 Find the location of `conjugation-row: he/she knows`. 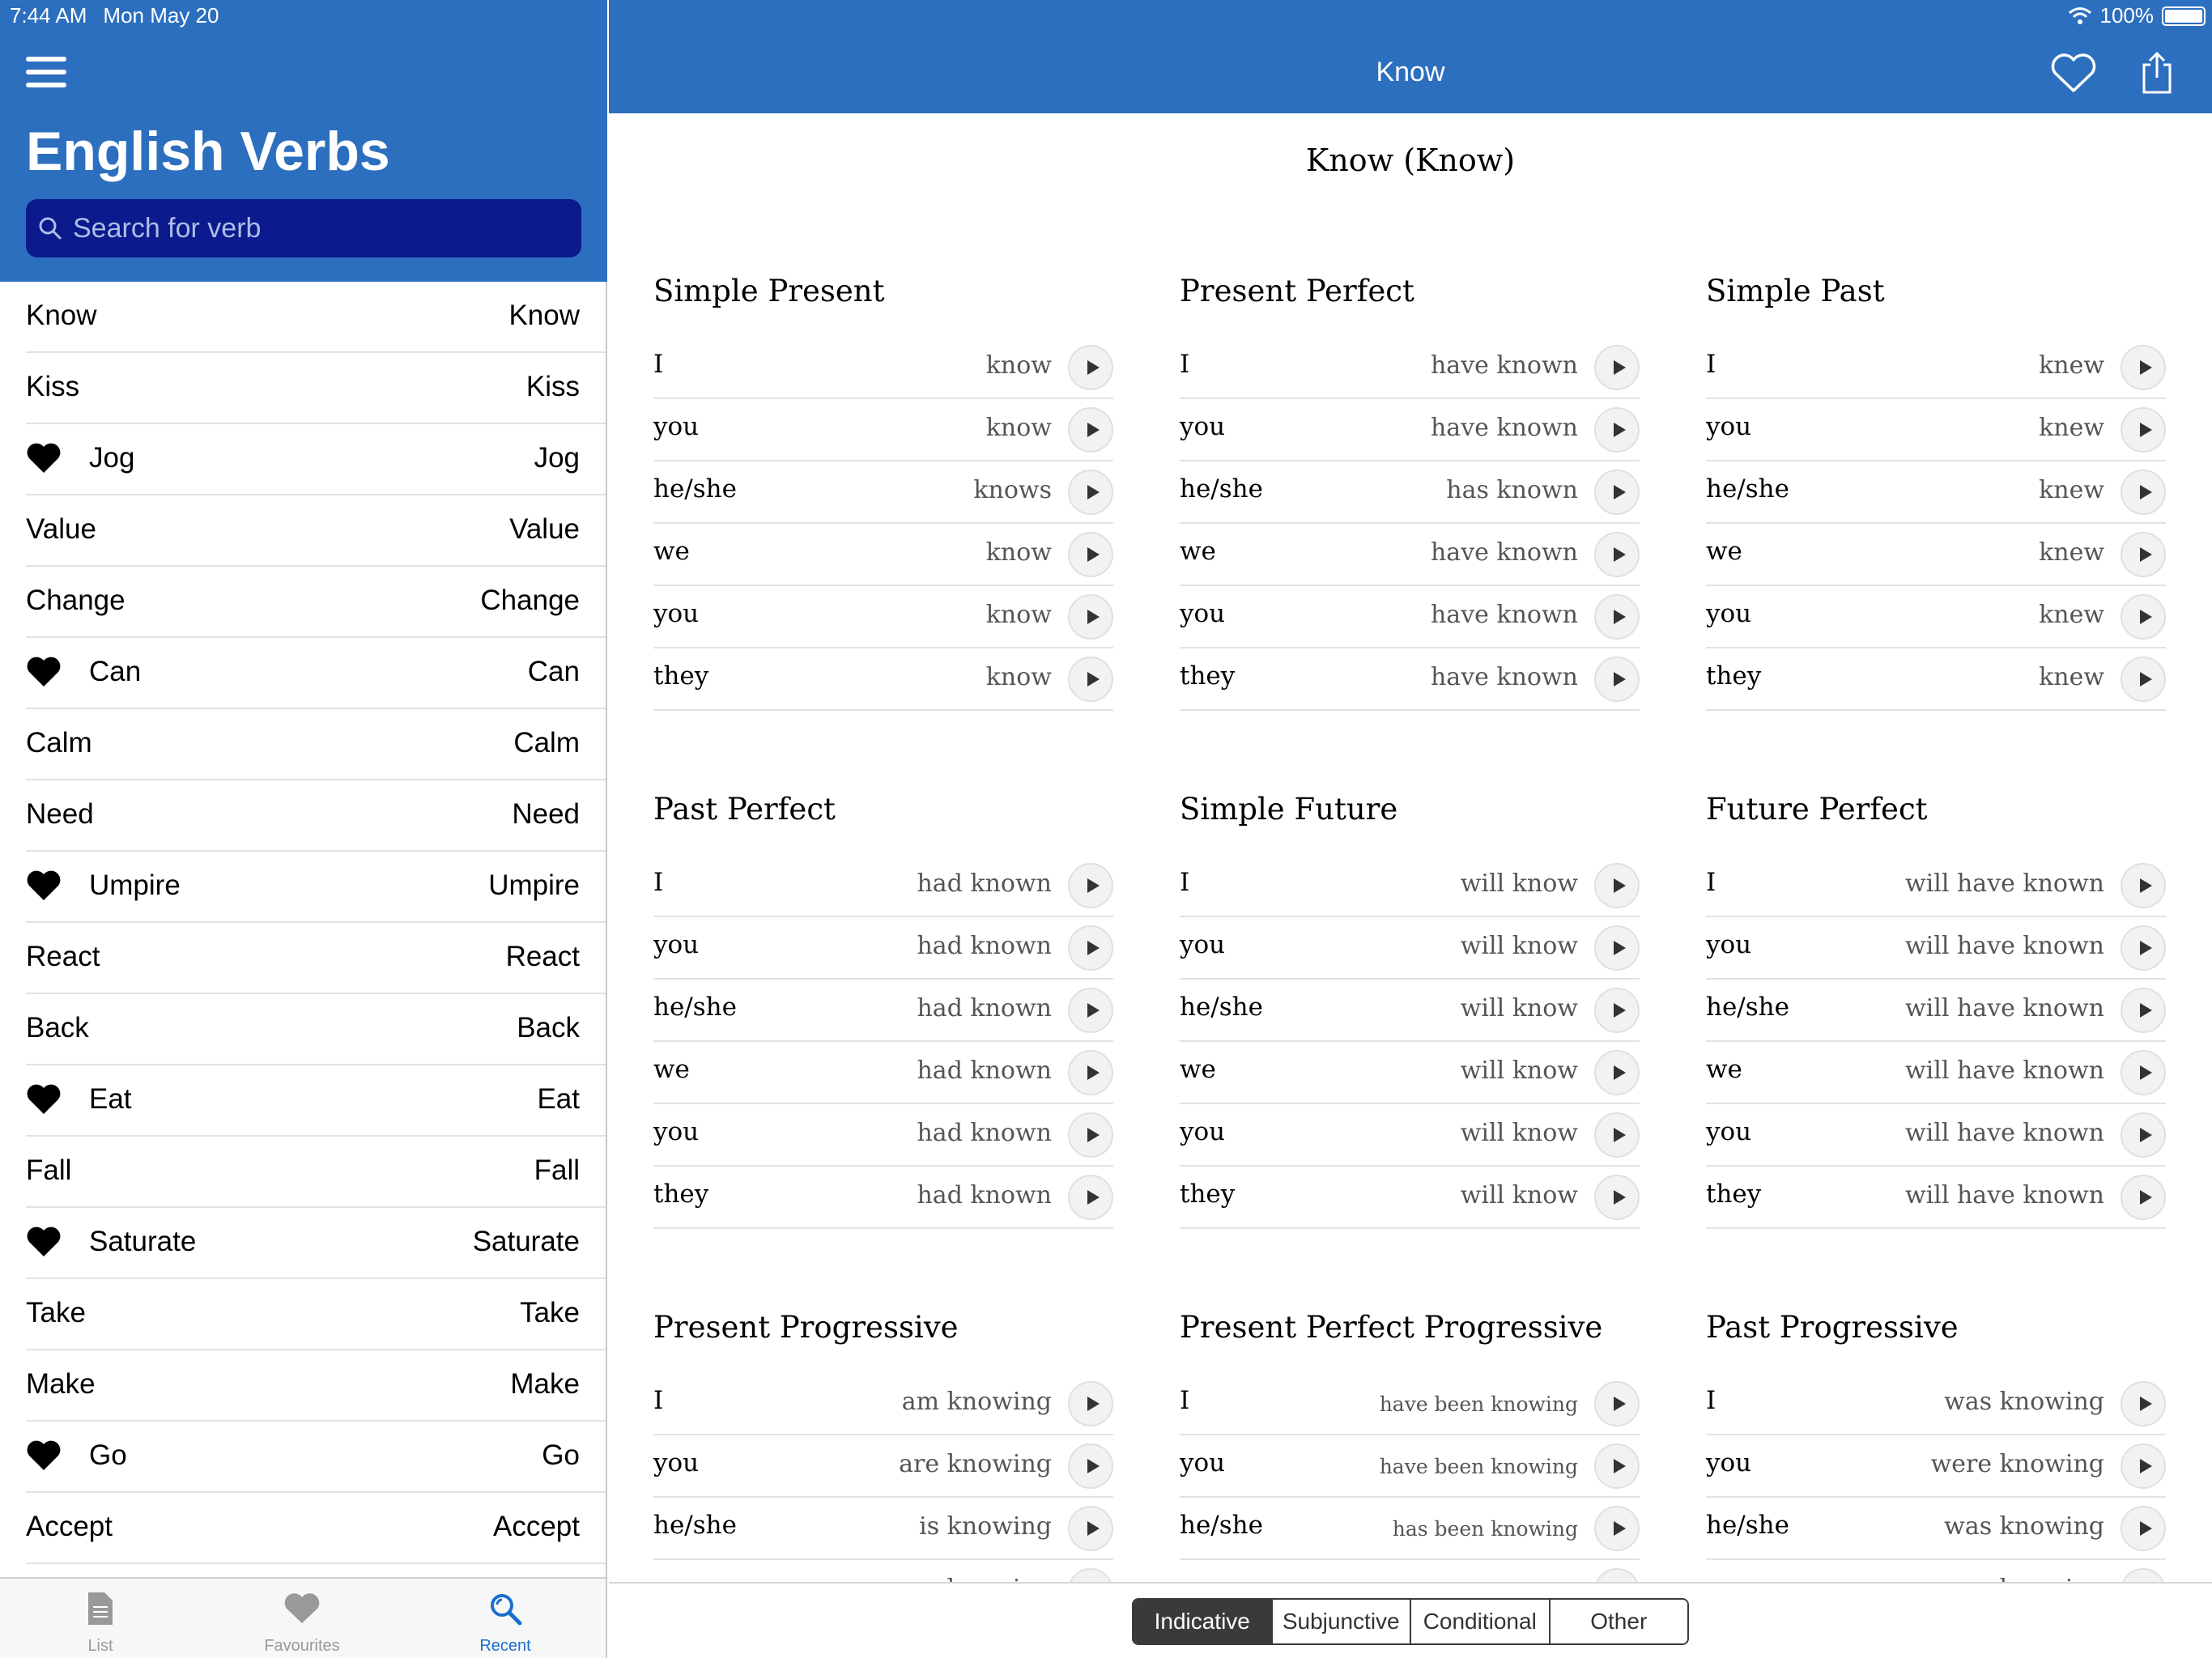

conjugation-row: he/she knows is located at coordinates (883, 492).